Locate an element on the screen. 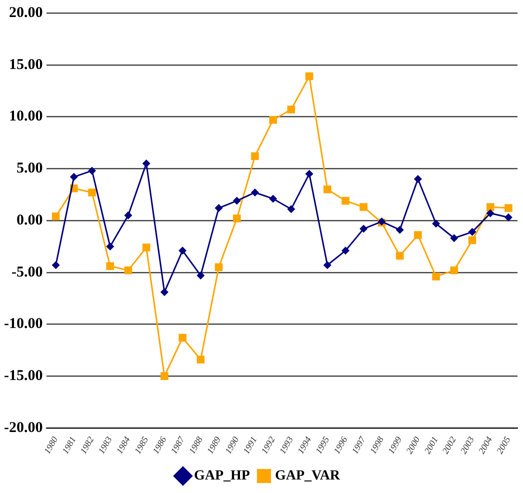  y-tick-label: -5.00 is located at coordinates (27, 272).